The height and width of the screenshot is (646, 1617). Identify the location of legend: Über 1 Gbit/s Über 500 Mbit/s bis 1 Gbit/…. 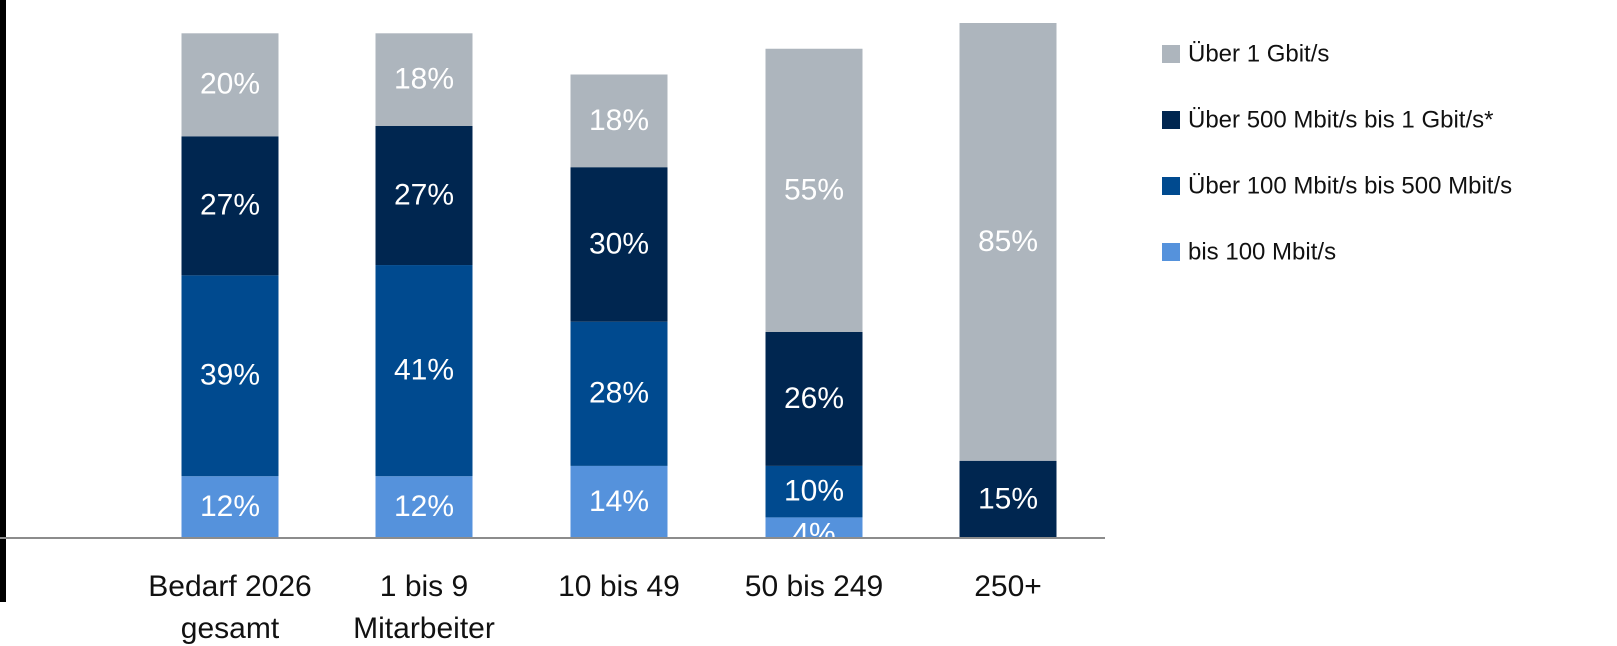
(1337, 152).